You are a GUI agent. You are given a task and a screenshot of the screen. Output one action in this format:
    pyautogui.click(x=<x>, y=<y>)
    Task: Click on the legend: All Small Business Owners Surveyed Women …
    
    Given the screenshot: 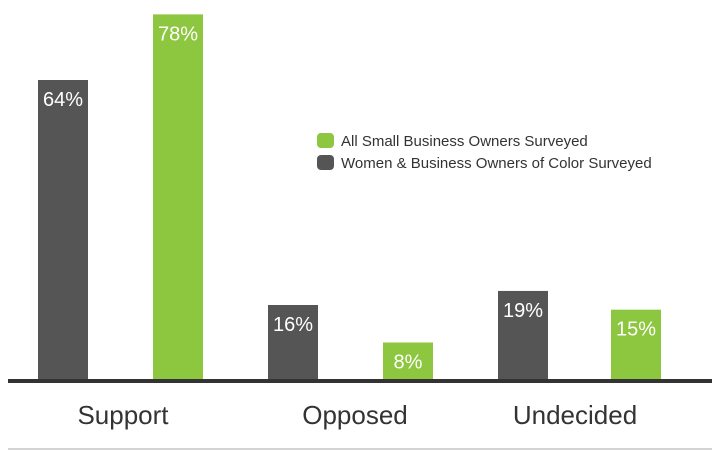 What is the action you would take?
    pyautogui.click(x=484, y=152)
    